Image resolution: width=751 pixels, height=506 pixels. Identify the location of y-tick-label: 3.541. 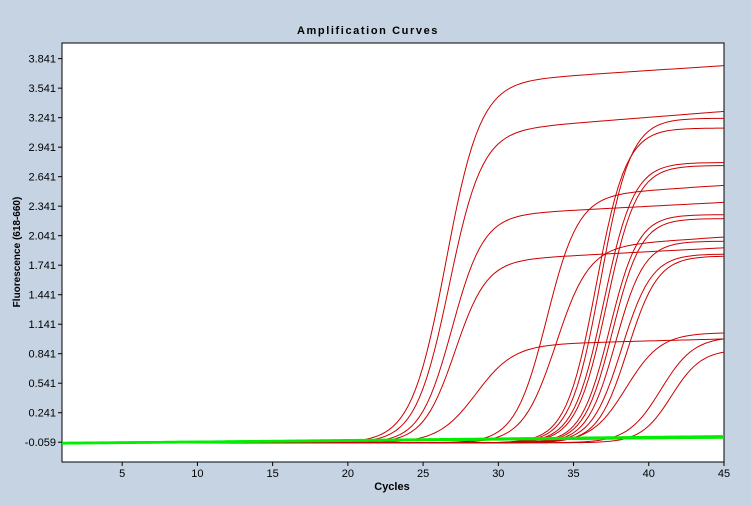
(42, 89).